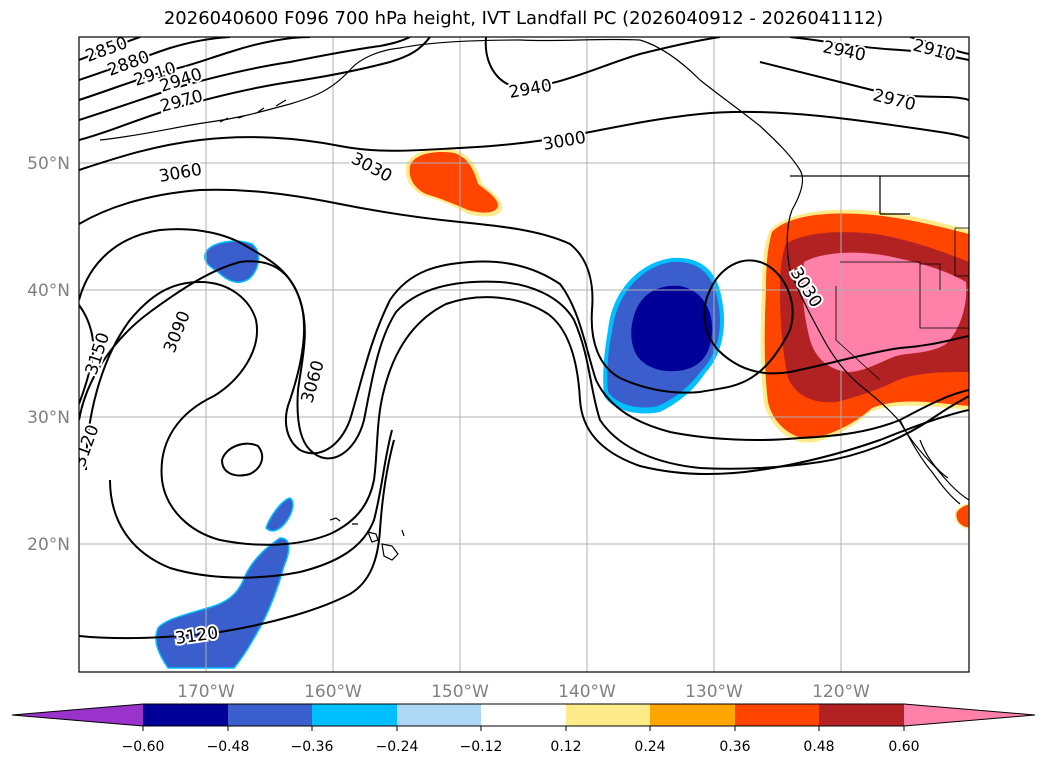 Image resolution: width=1047 pixels, height=765 pixels. Describe the element at coordinates (312, 747) in the screenshot. I see `colorbar-tick: −0.36` at that location.